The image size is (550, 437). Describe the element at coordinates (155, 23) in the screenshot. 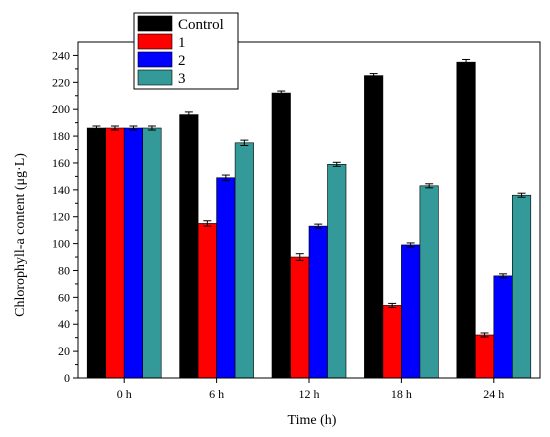

I see `legend-swatch-control` at that location.